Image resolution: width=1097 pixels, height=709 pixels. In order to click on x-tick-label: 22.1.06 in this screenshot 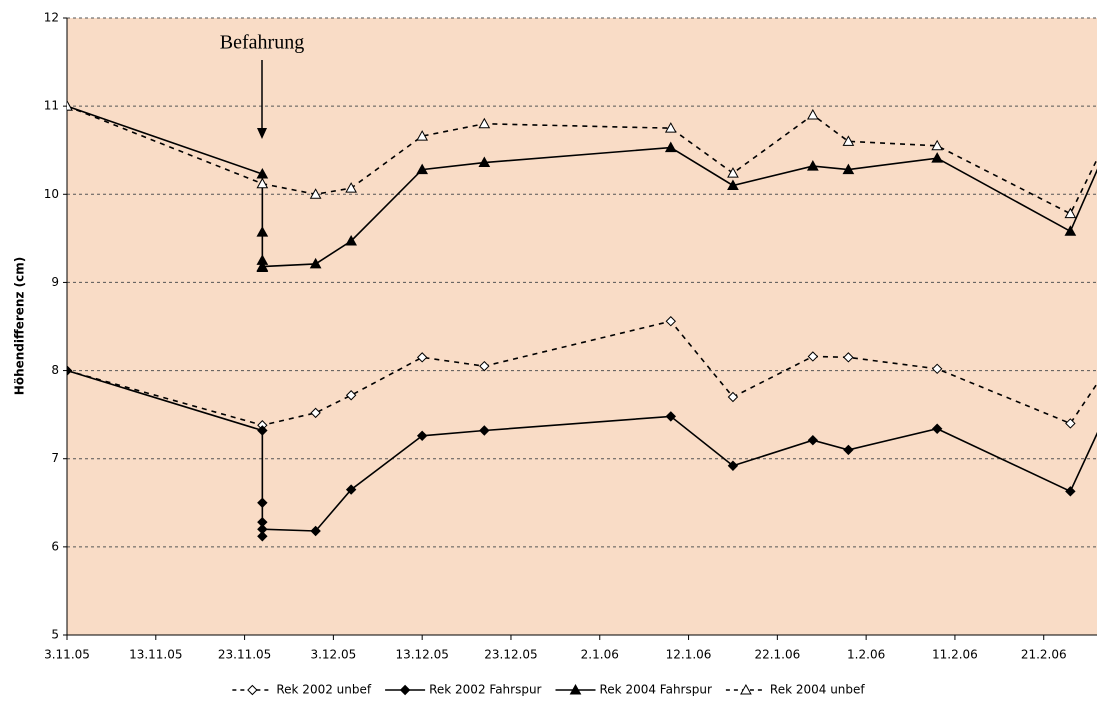, I will do `click(777, 655)`.